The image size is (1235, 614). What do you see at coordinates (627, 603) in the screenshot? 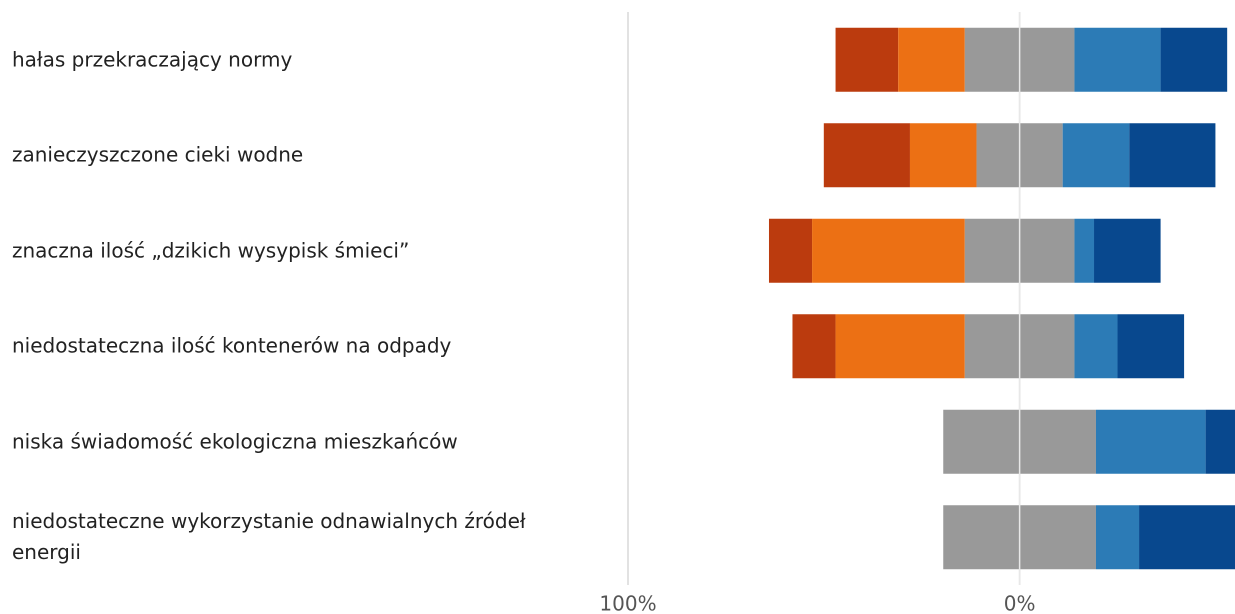
I see `x-tick-label: 100%` at bounding box center [627, 603].